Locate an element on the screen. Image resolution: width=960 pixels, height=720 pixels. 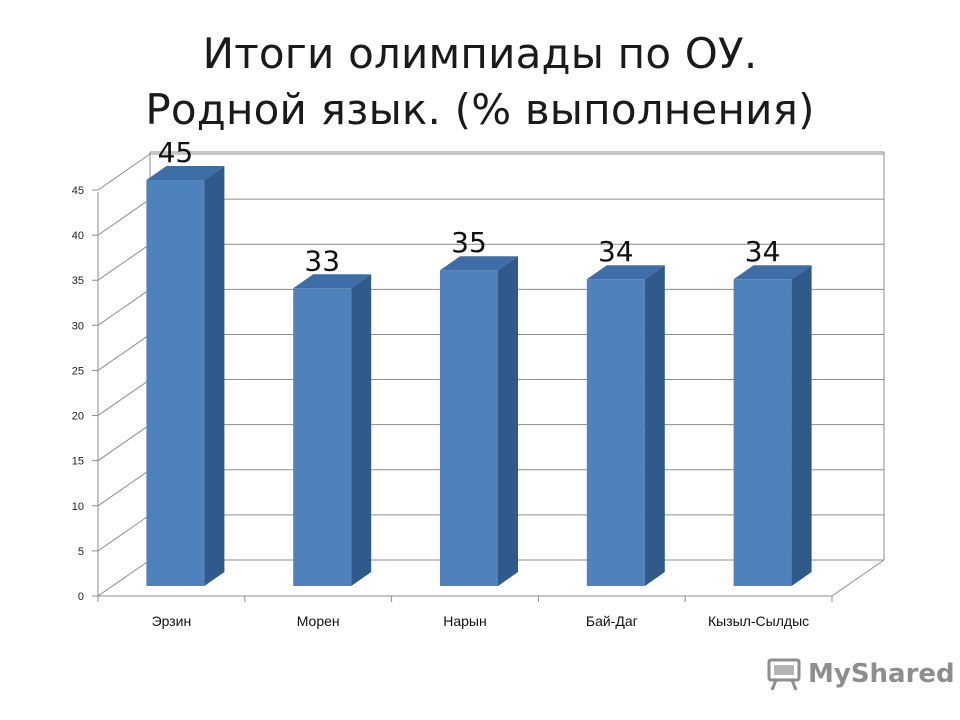
y-tick-label: 20 is located at coordinates (78, 417).